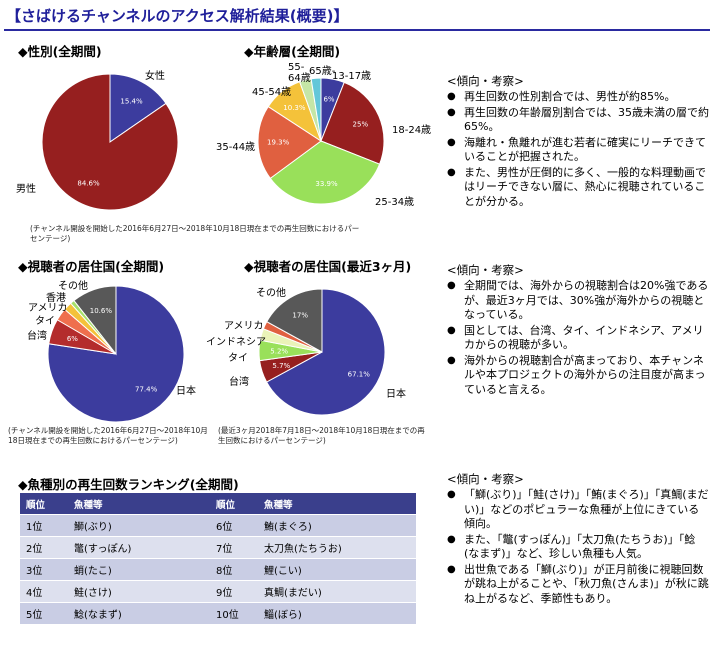 Image resolution: width=719 pixels, height=654 pixels. I want to click on gender-label-female: 女性, so click(155, 76).